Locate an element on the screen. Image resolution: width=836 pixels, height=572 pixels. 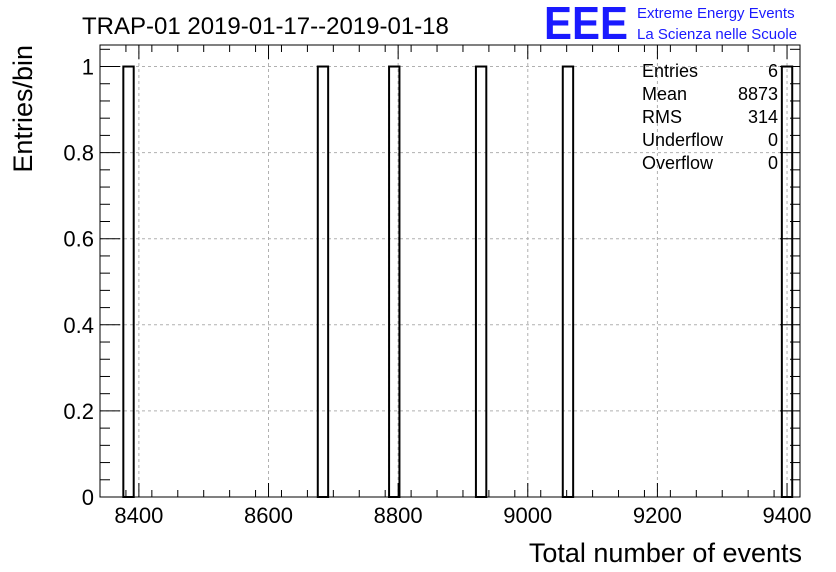
y-tick-label: 1 is located at coordinates (88, 67).